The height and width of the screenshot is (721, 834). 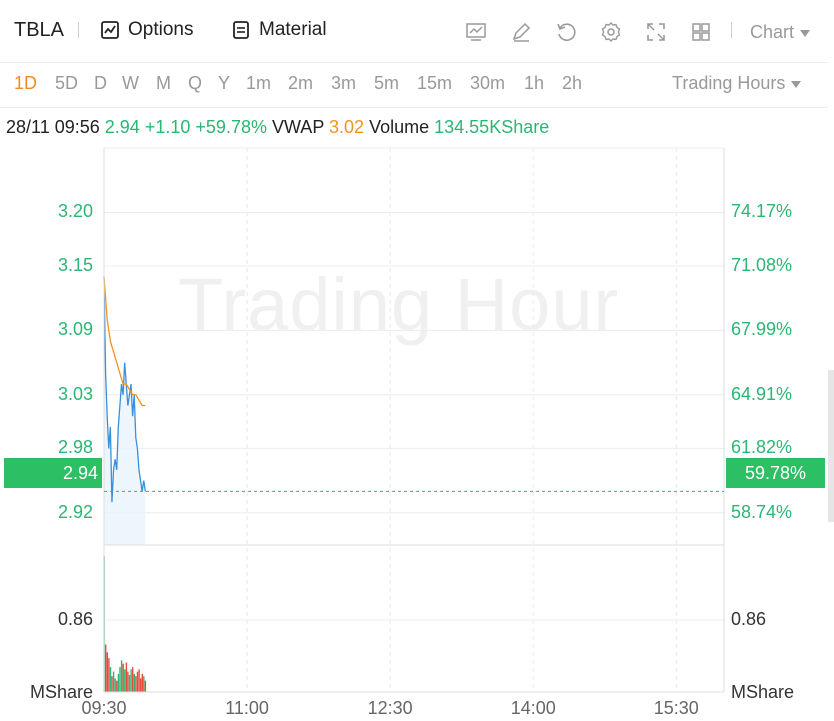 What do you see at coordinates (762, 447) in the screenshot?
I see `y-tick-pct-label: 61.82%` at bounding box center [762, 447].